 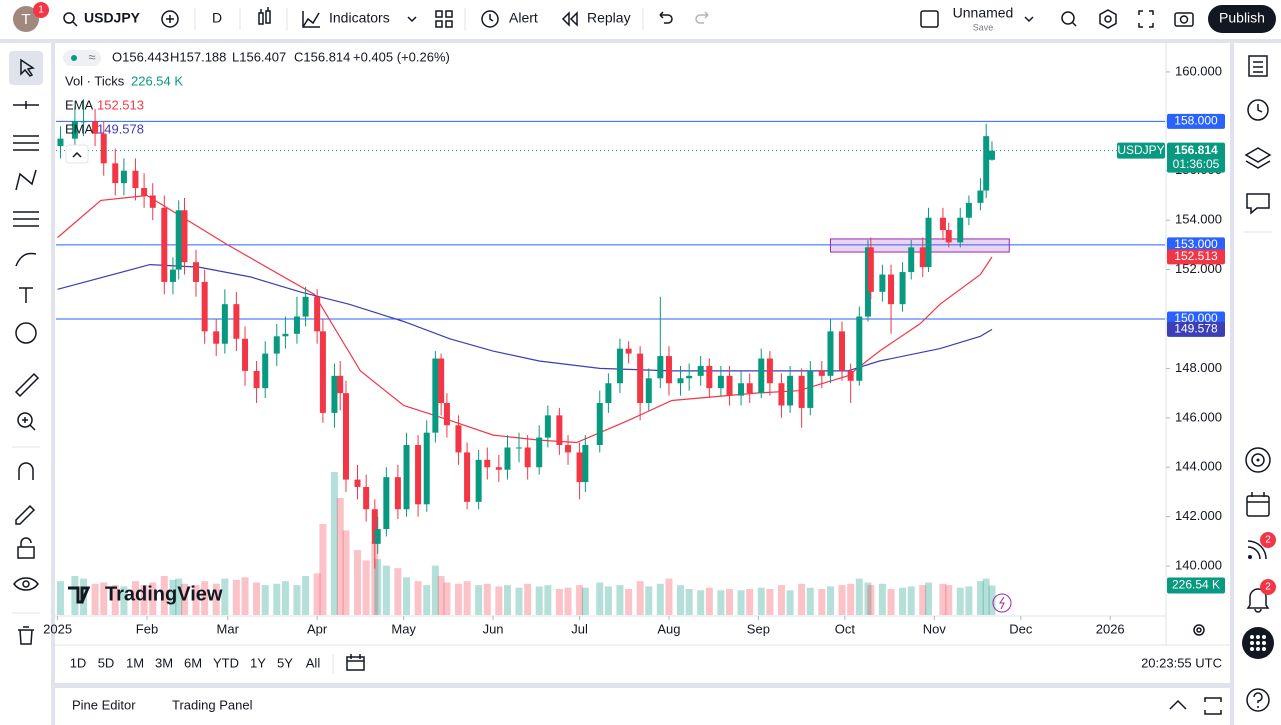 What do you see at coordinates (106, 662) in the screenshot?
I see `range-button: 5D` at bounding box center [106, 662].